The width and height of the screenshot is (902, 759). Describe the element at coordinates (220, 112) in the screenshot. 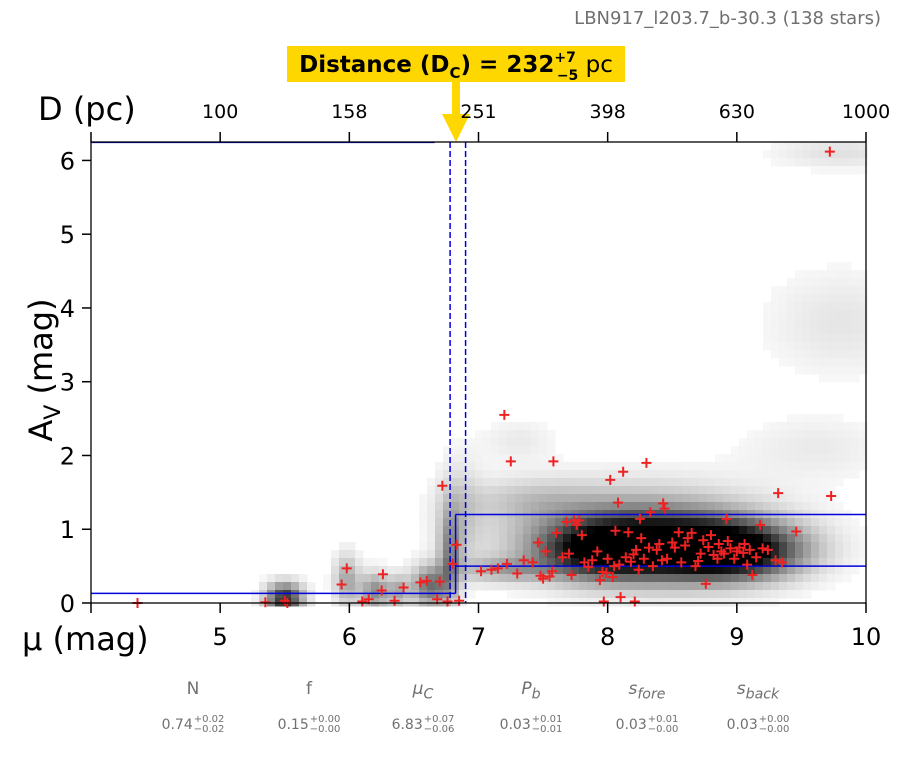

I see `top-tick-label: 100` at that location.